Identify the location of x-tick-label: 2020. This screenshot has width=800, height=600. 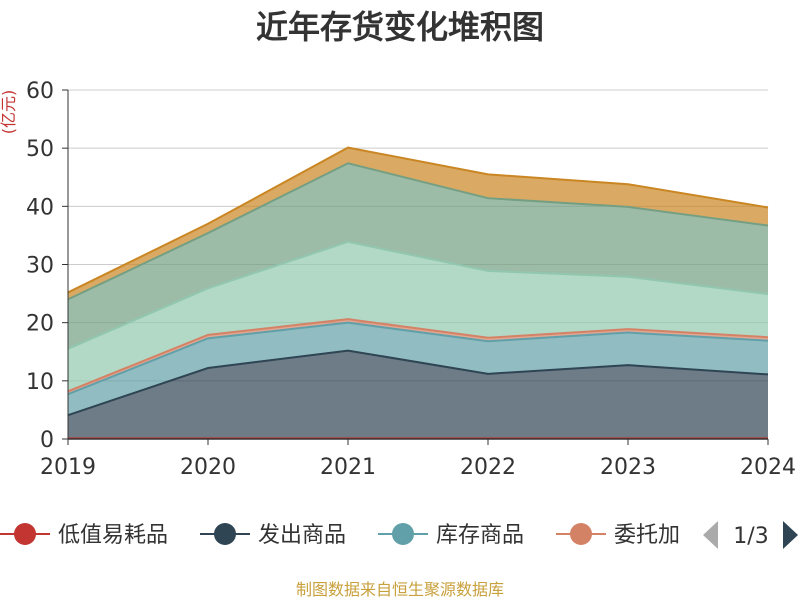
(208, 467).